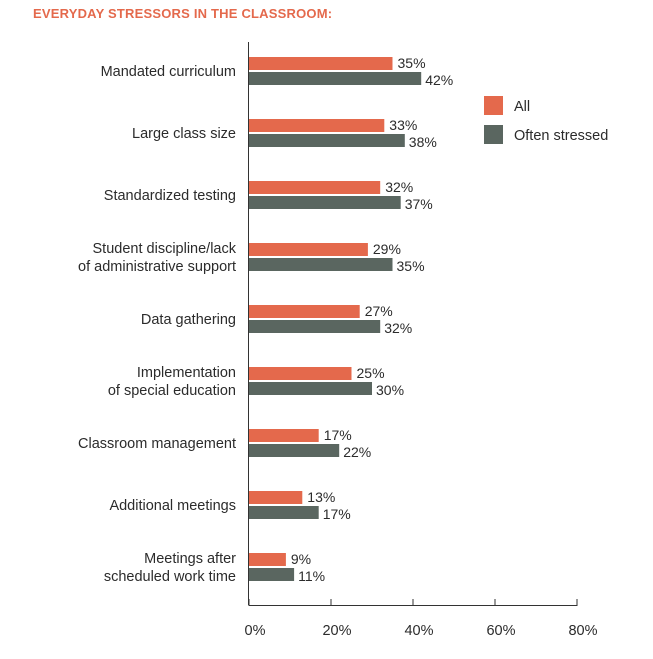  What do you see at coordinates (255, 631) in the screenshot?
I see `x-tick-label: 0%` at bounding box center [255, 631].